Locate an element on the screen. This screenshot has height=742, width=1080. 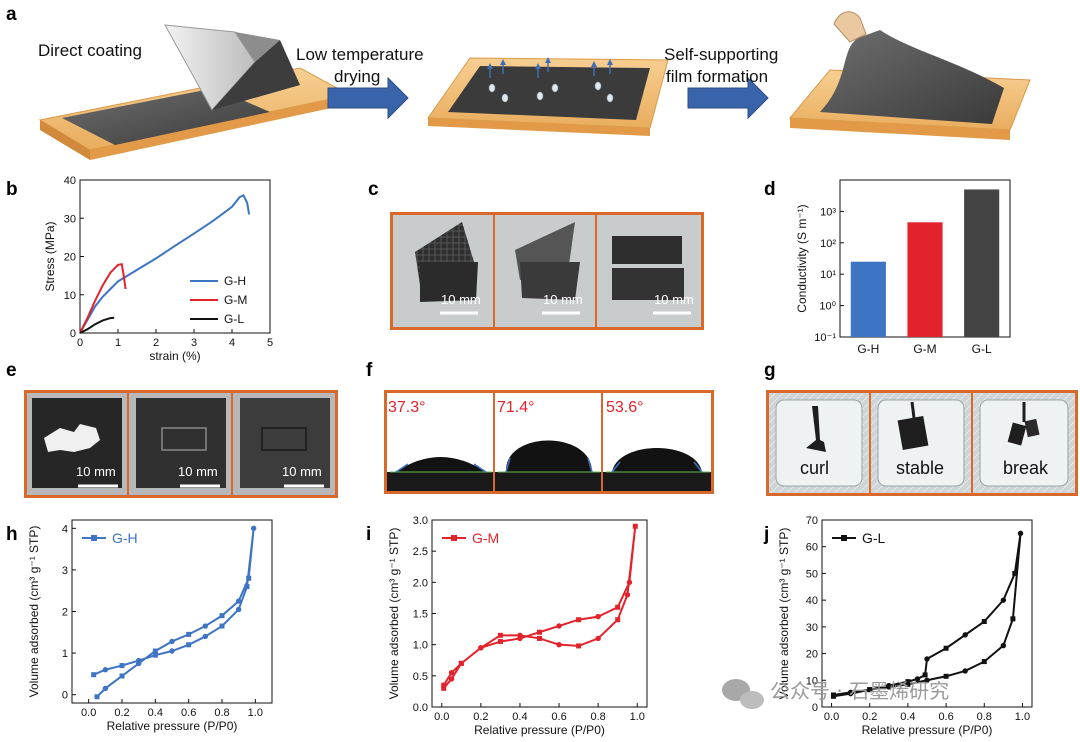
film-stable-g2 is located at coordinates (913, 433).